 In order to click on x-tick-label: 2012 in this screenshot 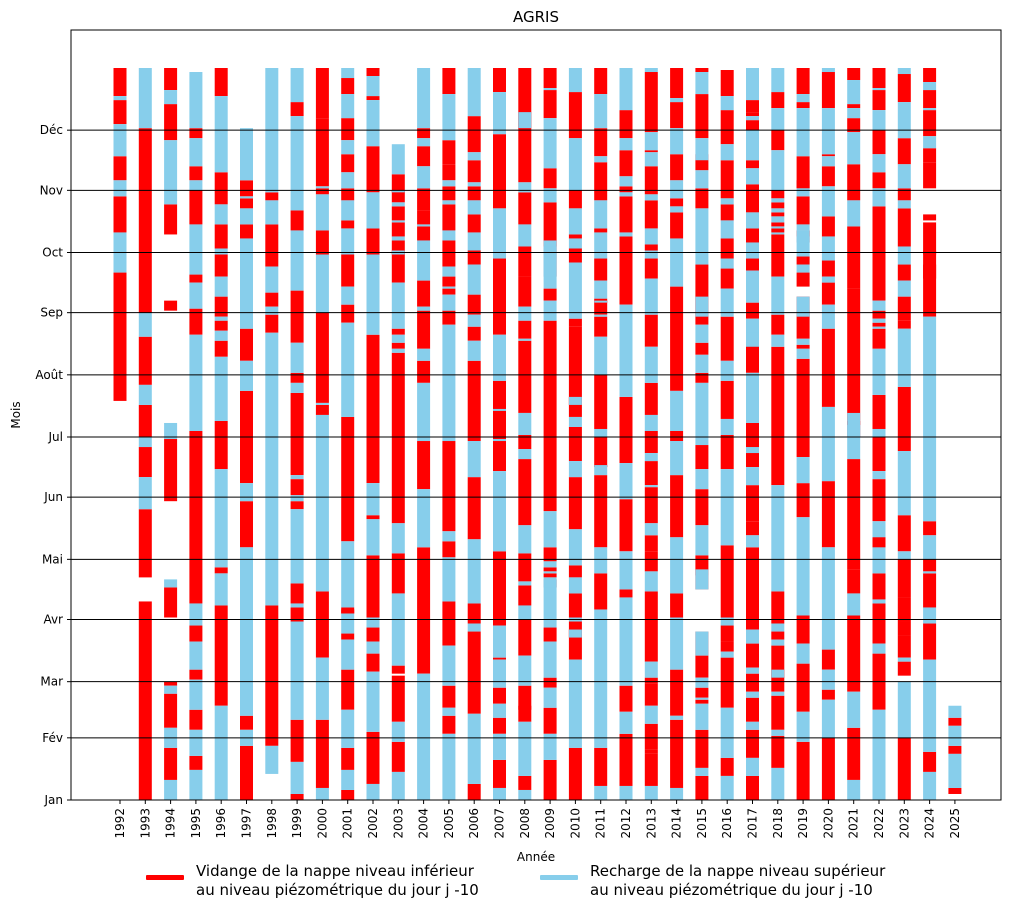, I will do `click(626, 823)`.